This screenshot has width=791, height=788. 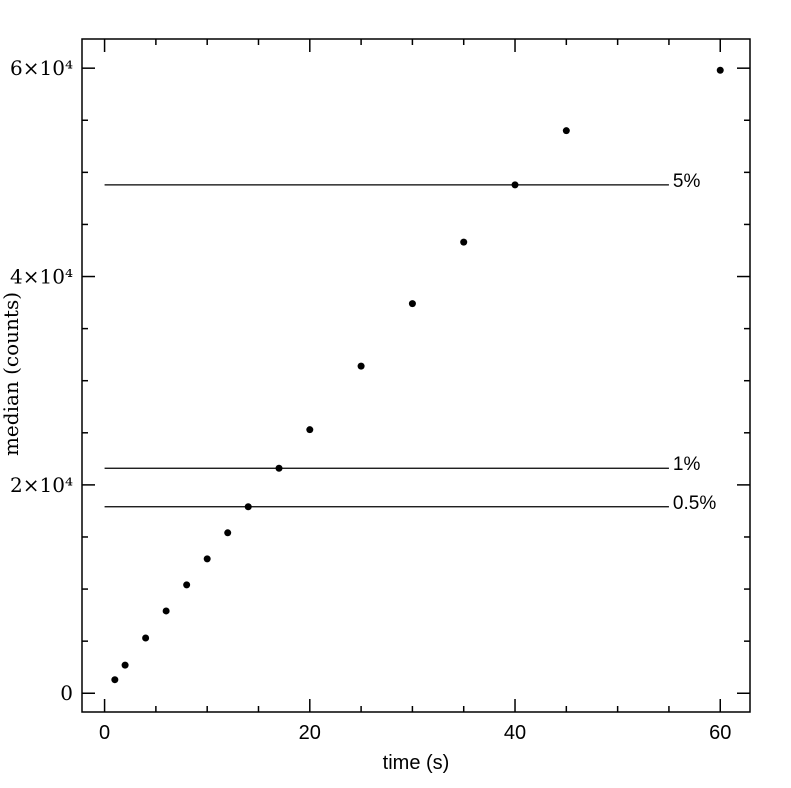 What do you see at coordinates (687, 464) in the screenshot?
I see `reference-line-label: 1%` at bounding box center [687, 464].